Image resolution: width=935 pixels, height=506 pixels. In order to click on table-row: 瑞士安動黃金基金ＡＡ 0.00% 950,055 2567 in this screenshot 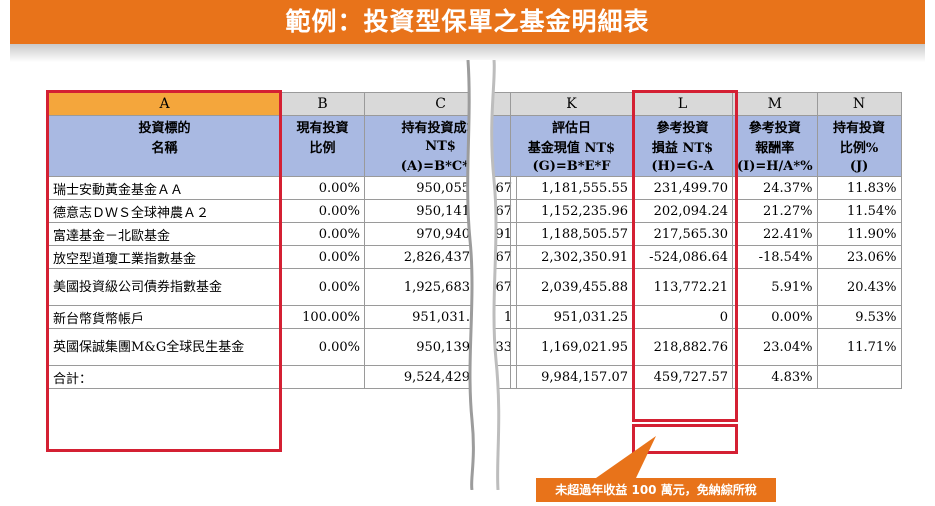, I will do `click(283, 188)`.